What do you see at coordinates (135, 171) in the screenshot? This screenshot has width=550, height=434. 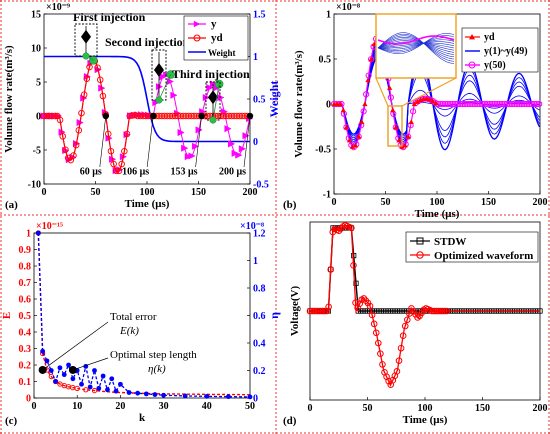 I see `crossing-label: 106 μs` at bounding box center [135, 171].